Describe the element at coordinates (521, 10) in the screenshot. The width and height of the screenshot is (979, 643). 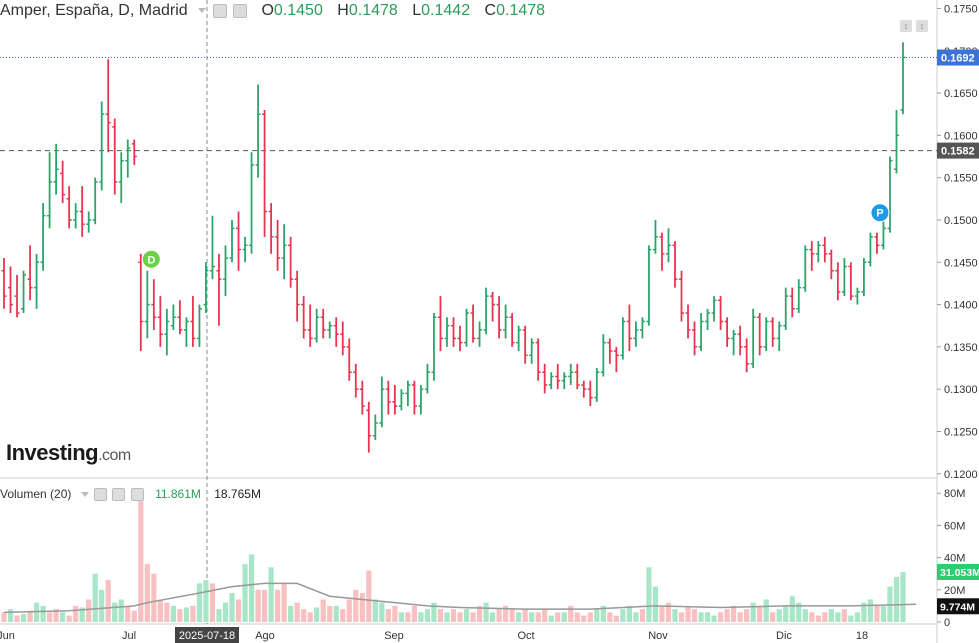
I see `close-value: 0.1478` at that location.